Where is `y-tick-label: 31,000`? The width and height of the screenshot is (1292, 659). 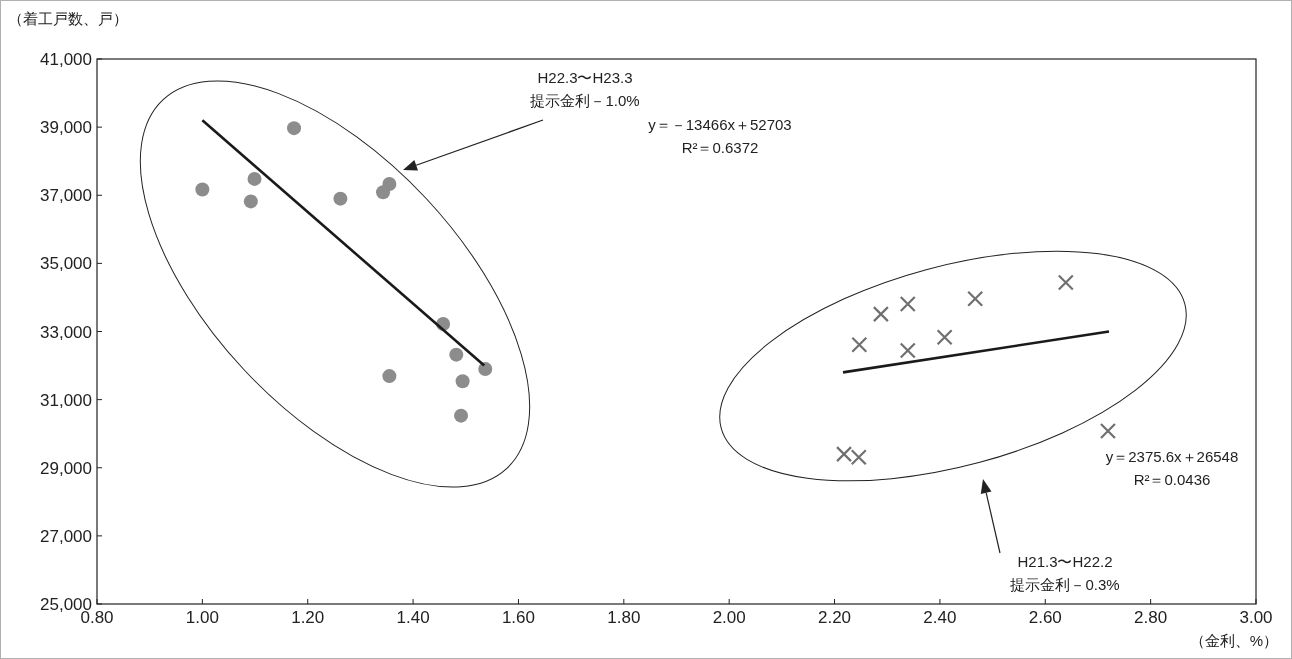
y-tick-label: 31,000 is located at coordinates (66, 400).